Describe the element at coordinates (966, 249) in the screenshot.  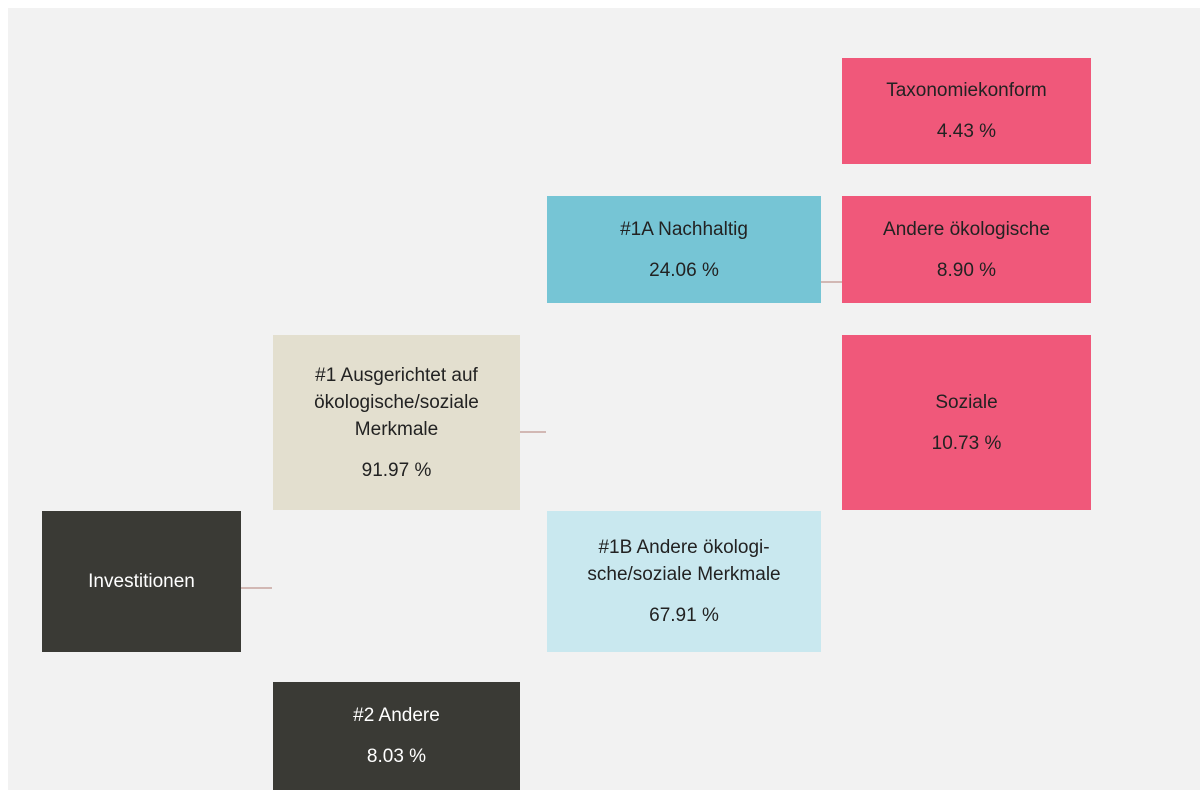
I see `node-box: Andere ökologische 8.90 %` at that location.